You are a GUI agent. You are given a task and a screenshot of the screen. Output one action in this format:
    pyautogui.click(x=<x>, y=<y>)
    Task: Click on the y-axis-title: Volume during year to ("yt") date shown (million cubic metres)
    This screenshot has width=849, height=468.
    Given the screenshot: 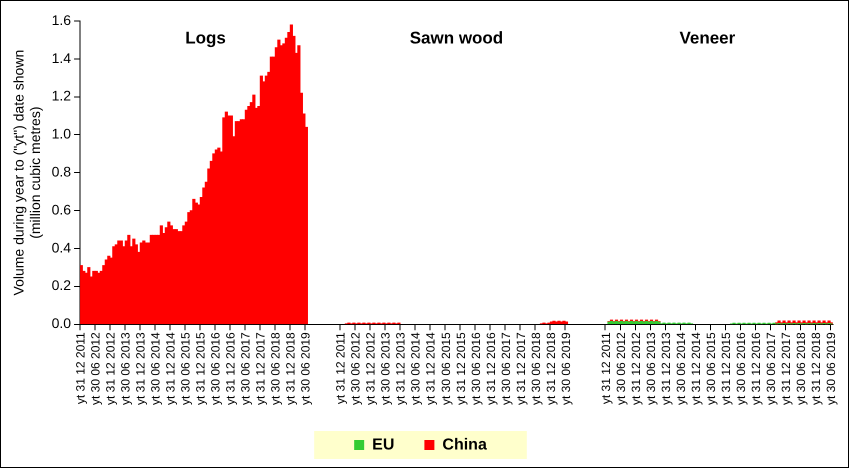 What is the action you would take?
    pyautogui.click(x=27, y=173)
    